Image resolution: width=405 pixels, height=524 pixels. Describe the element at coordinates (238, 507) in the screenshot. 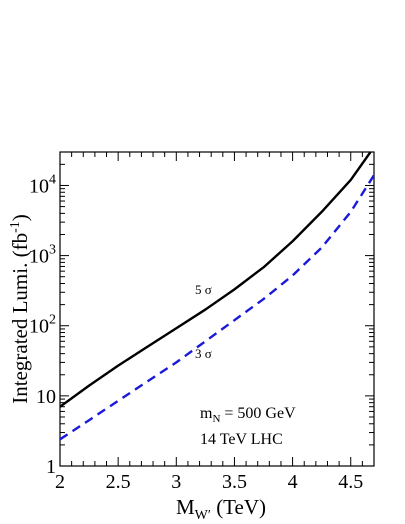

I see `x-axis-label-unit: (TeV)` at that location.